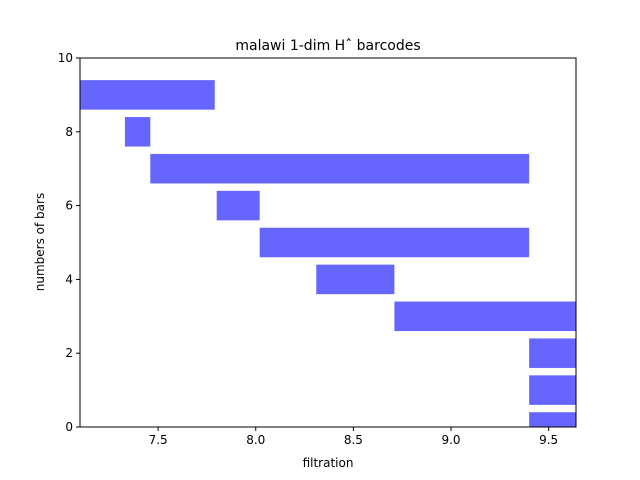 Image resolution: width=640 pixels, height=480 pixels. What do you see at coordinates (69, 279) in the screenshot?
I see `y-tick-label: 4` at bounding box center [69, 279].